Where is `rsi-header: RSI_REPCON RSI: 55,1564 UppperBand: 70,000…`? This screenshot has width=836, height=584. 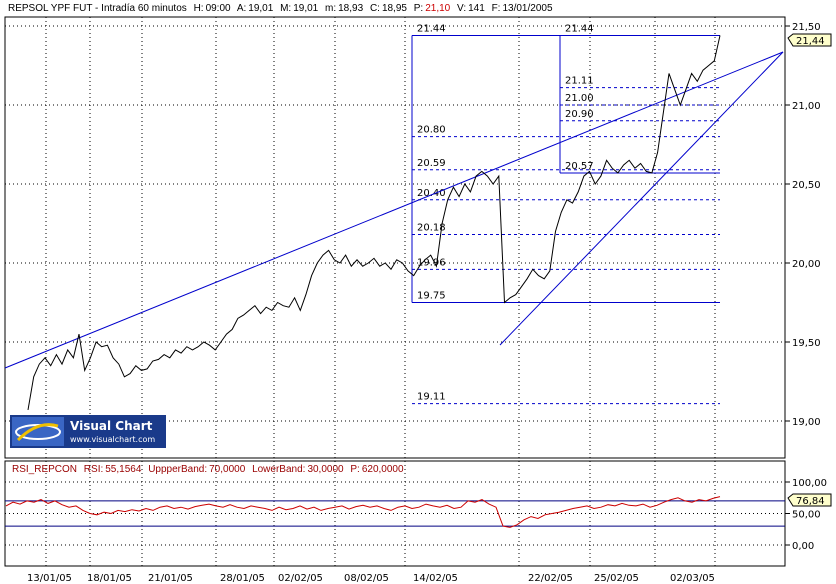 rsi-header: RSI_REPCON RSI: 55,1564 UppperBand: 70,000… is located at coordinates (208, 469).